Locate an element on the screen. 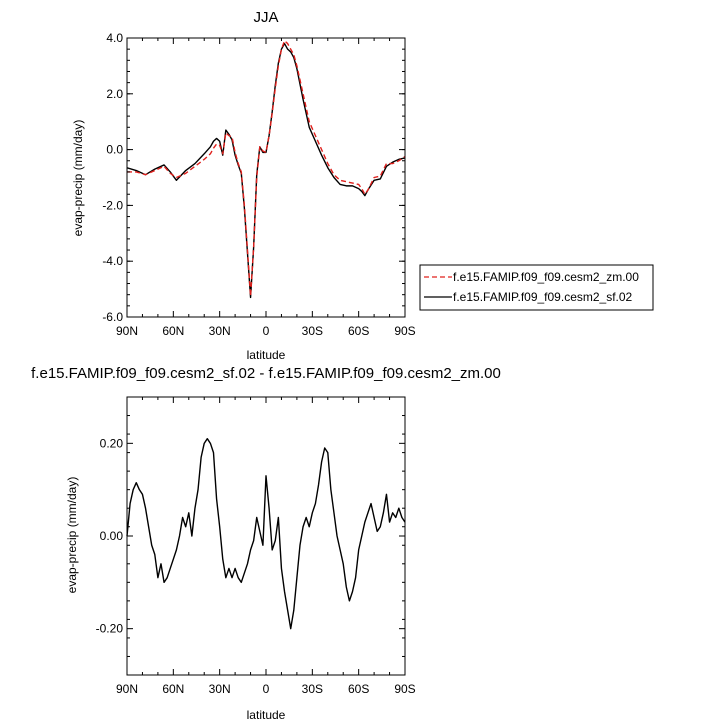 This screenshot has width=702, height=727. chart-title: JJA is located at coordinates (265, 17).